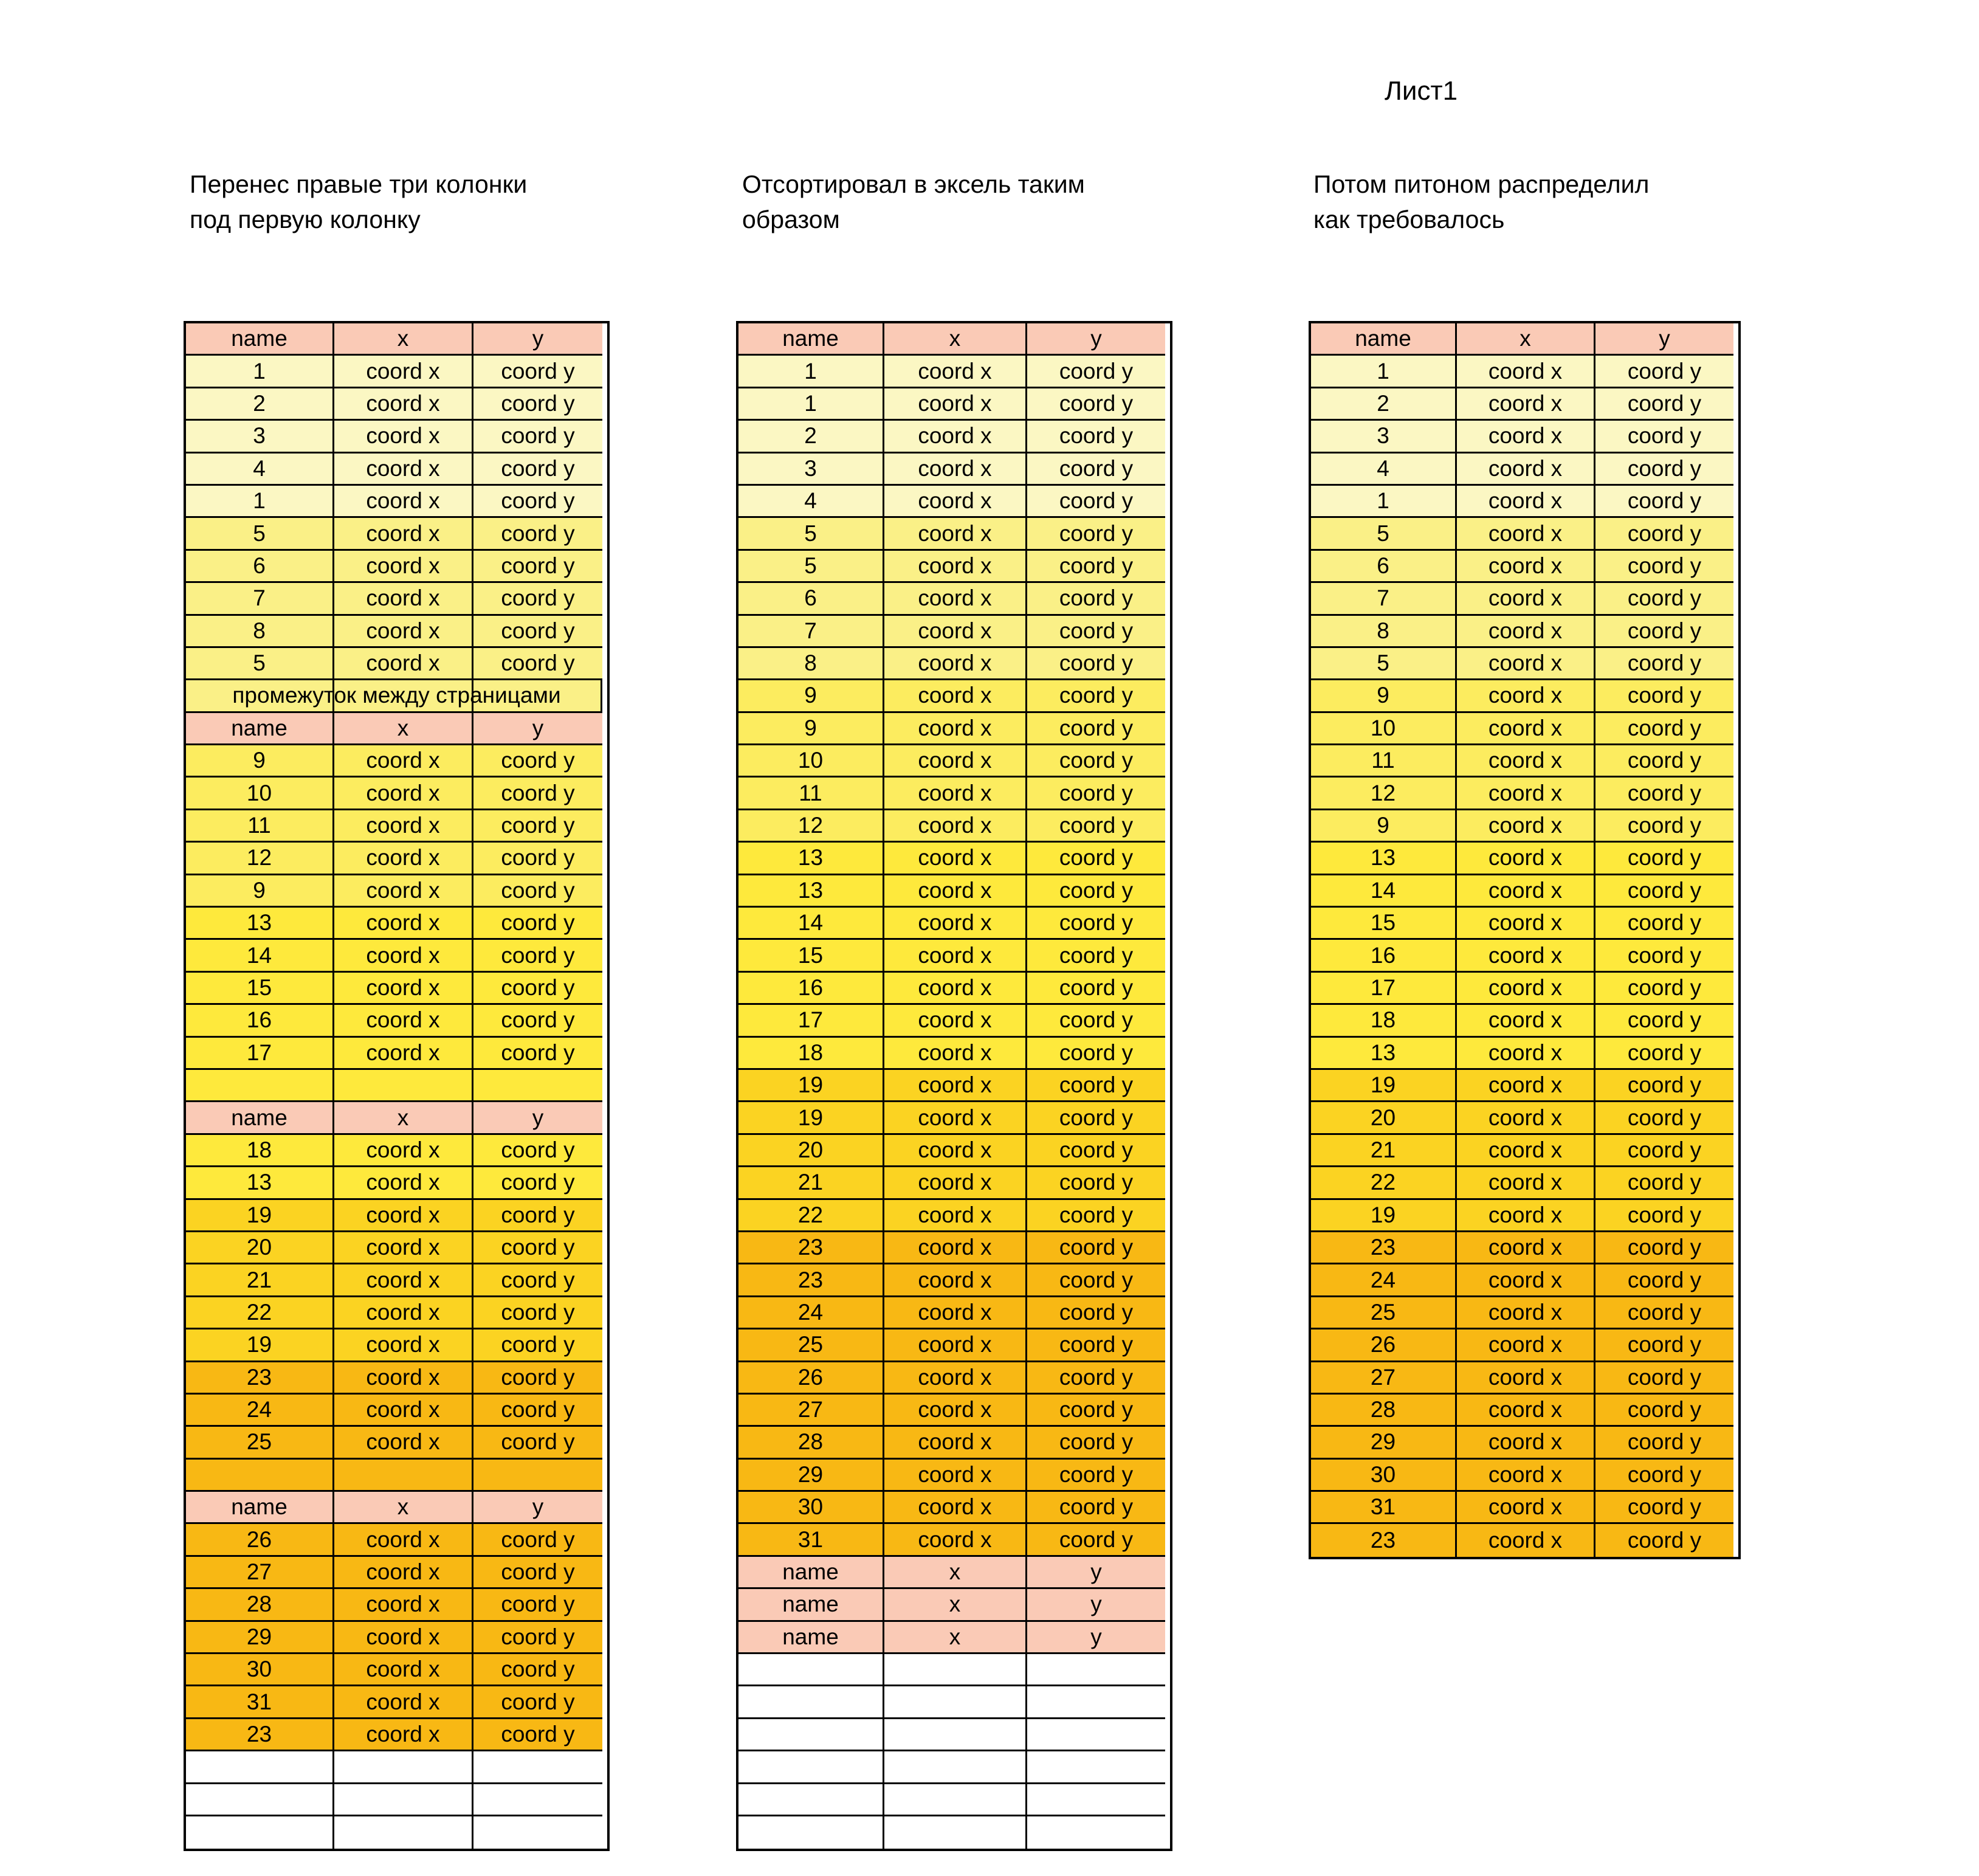 The image size is (1979, 1876). What do you see at coordinates (260, 404) in the screenshot?
I see `table-cell: 2` at bounding box center [260, 404].